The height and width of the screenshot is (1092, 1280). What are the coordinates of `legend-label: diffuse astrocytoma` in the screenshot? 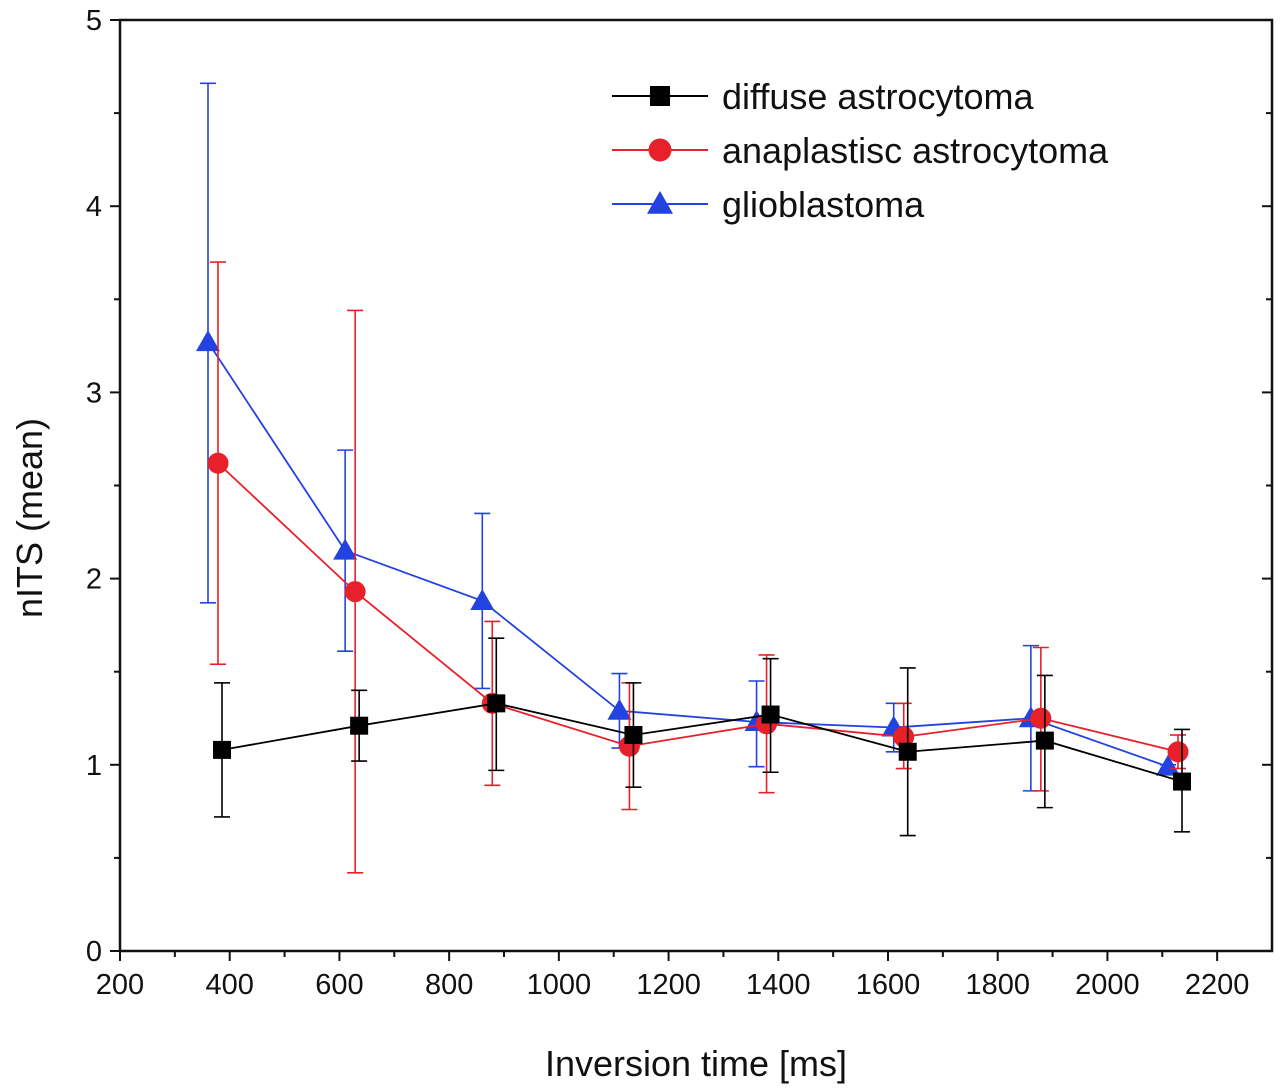 It's located at (878, 96).